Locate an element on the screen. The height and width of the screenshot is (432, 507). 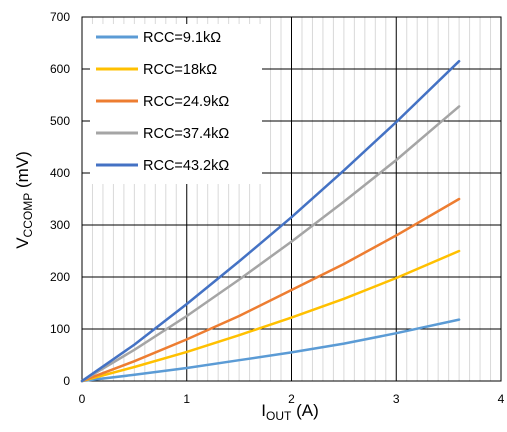
y-tick-label: 700 is located at coordinates (60, 17).